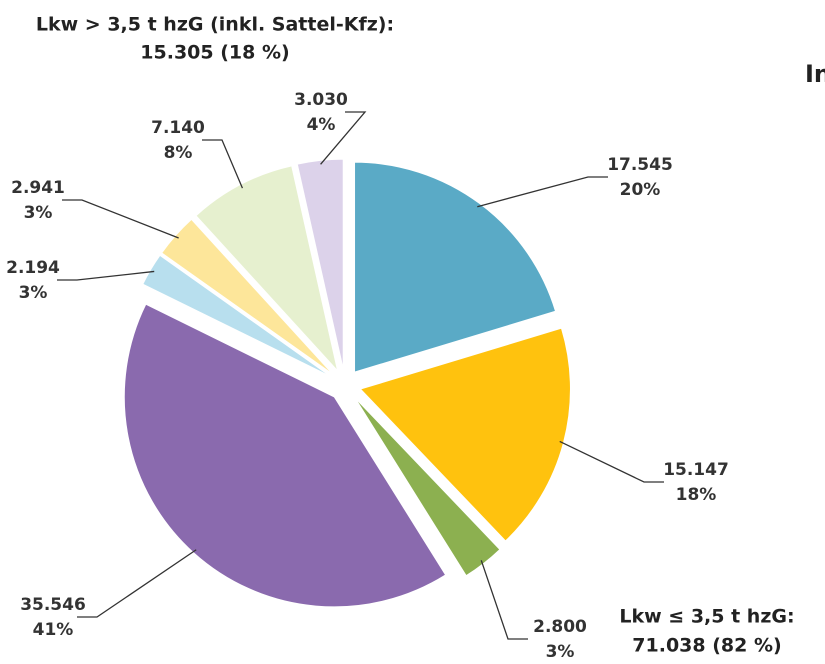 This screenshot has height=664, width=825. What do you see at coordinates (706, 617) in the screenshot?
I see `group-label: Lkw ≤ 3,5 t hzG:` at bounding box center [706, 617].